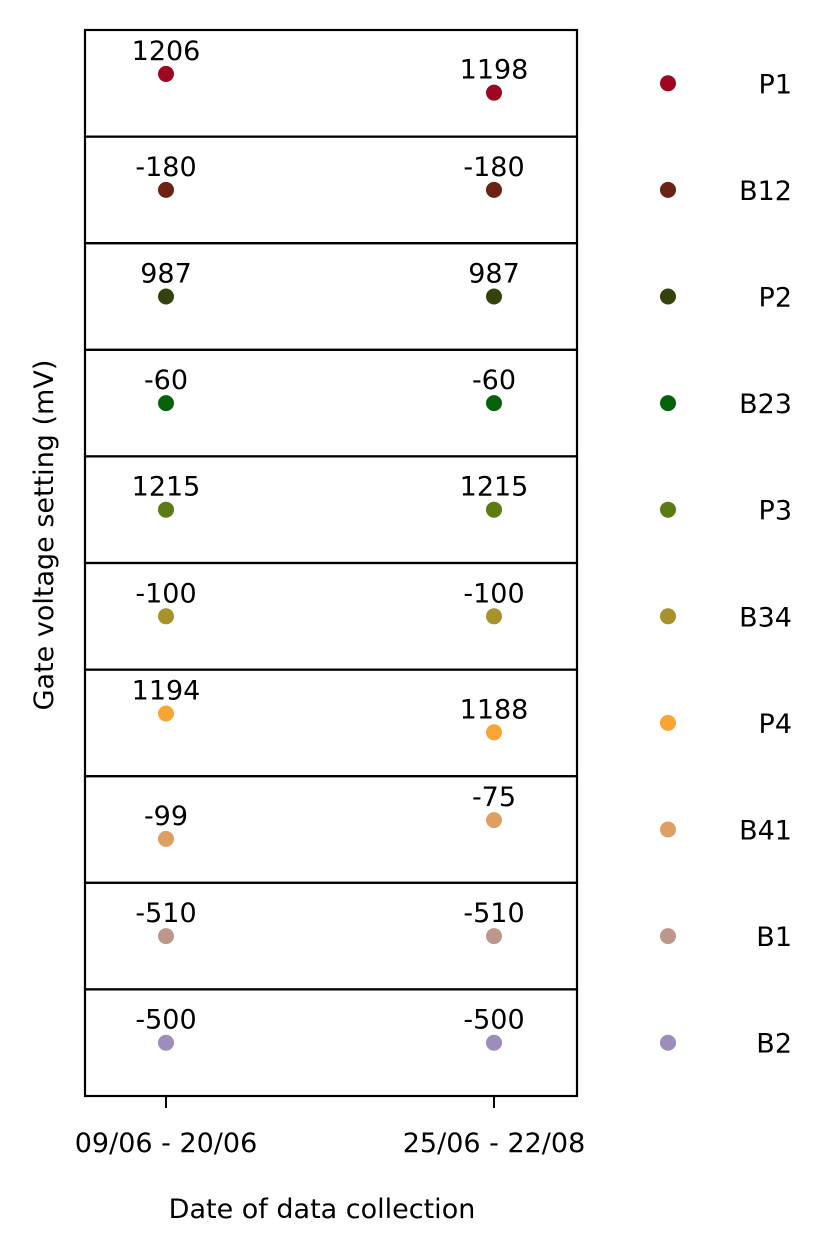 The width and height of the screenshot is (837, 1256). What do you see at coordinates (330, 1127) in the screenshot?
I see `x-axis: 09/06 - 20/06 25/06 - 22/08` at bounding box center [330, 1127].